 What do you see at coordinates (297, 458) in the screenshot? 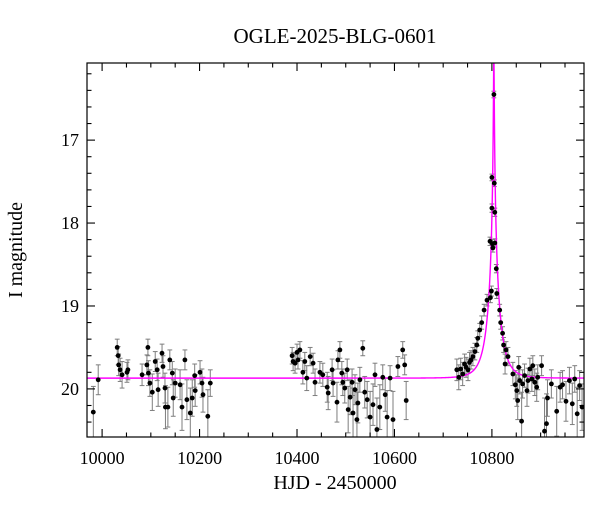
I see `x-tick-label: 10400` at bounding box center [297, 458].